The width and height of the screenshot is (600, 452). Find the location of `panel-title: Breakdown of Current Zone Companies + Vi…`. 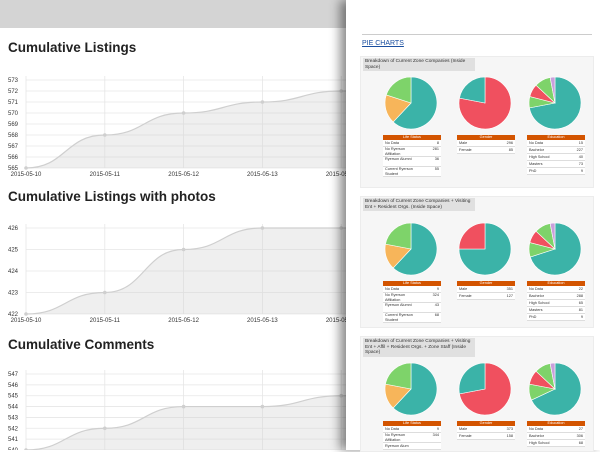

panel-title: Breakdown of Current Zone Companies + Vi… is located at coordinates (419, 205).